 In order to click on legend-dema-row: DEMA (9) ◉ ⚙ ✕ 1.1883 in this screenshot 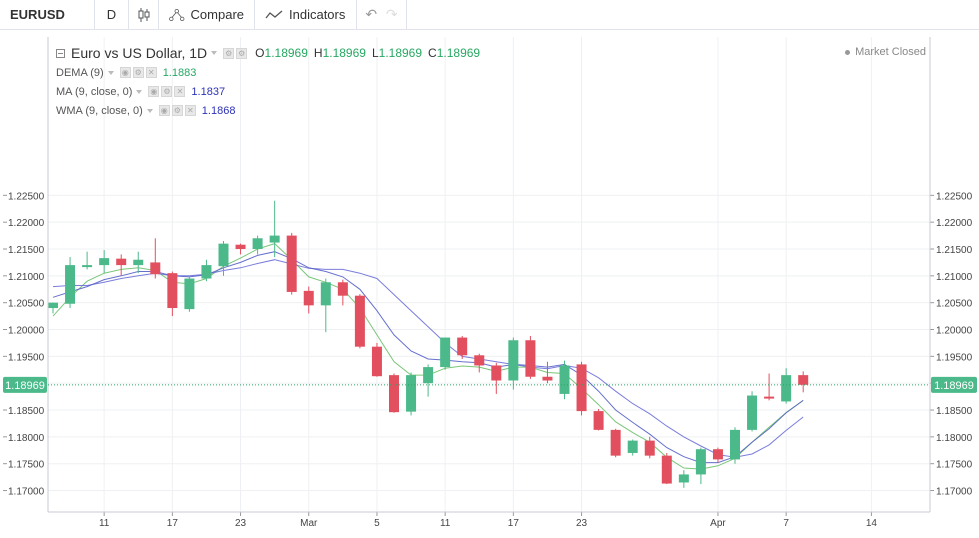, I will do `click(268, 72)`.